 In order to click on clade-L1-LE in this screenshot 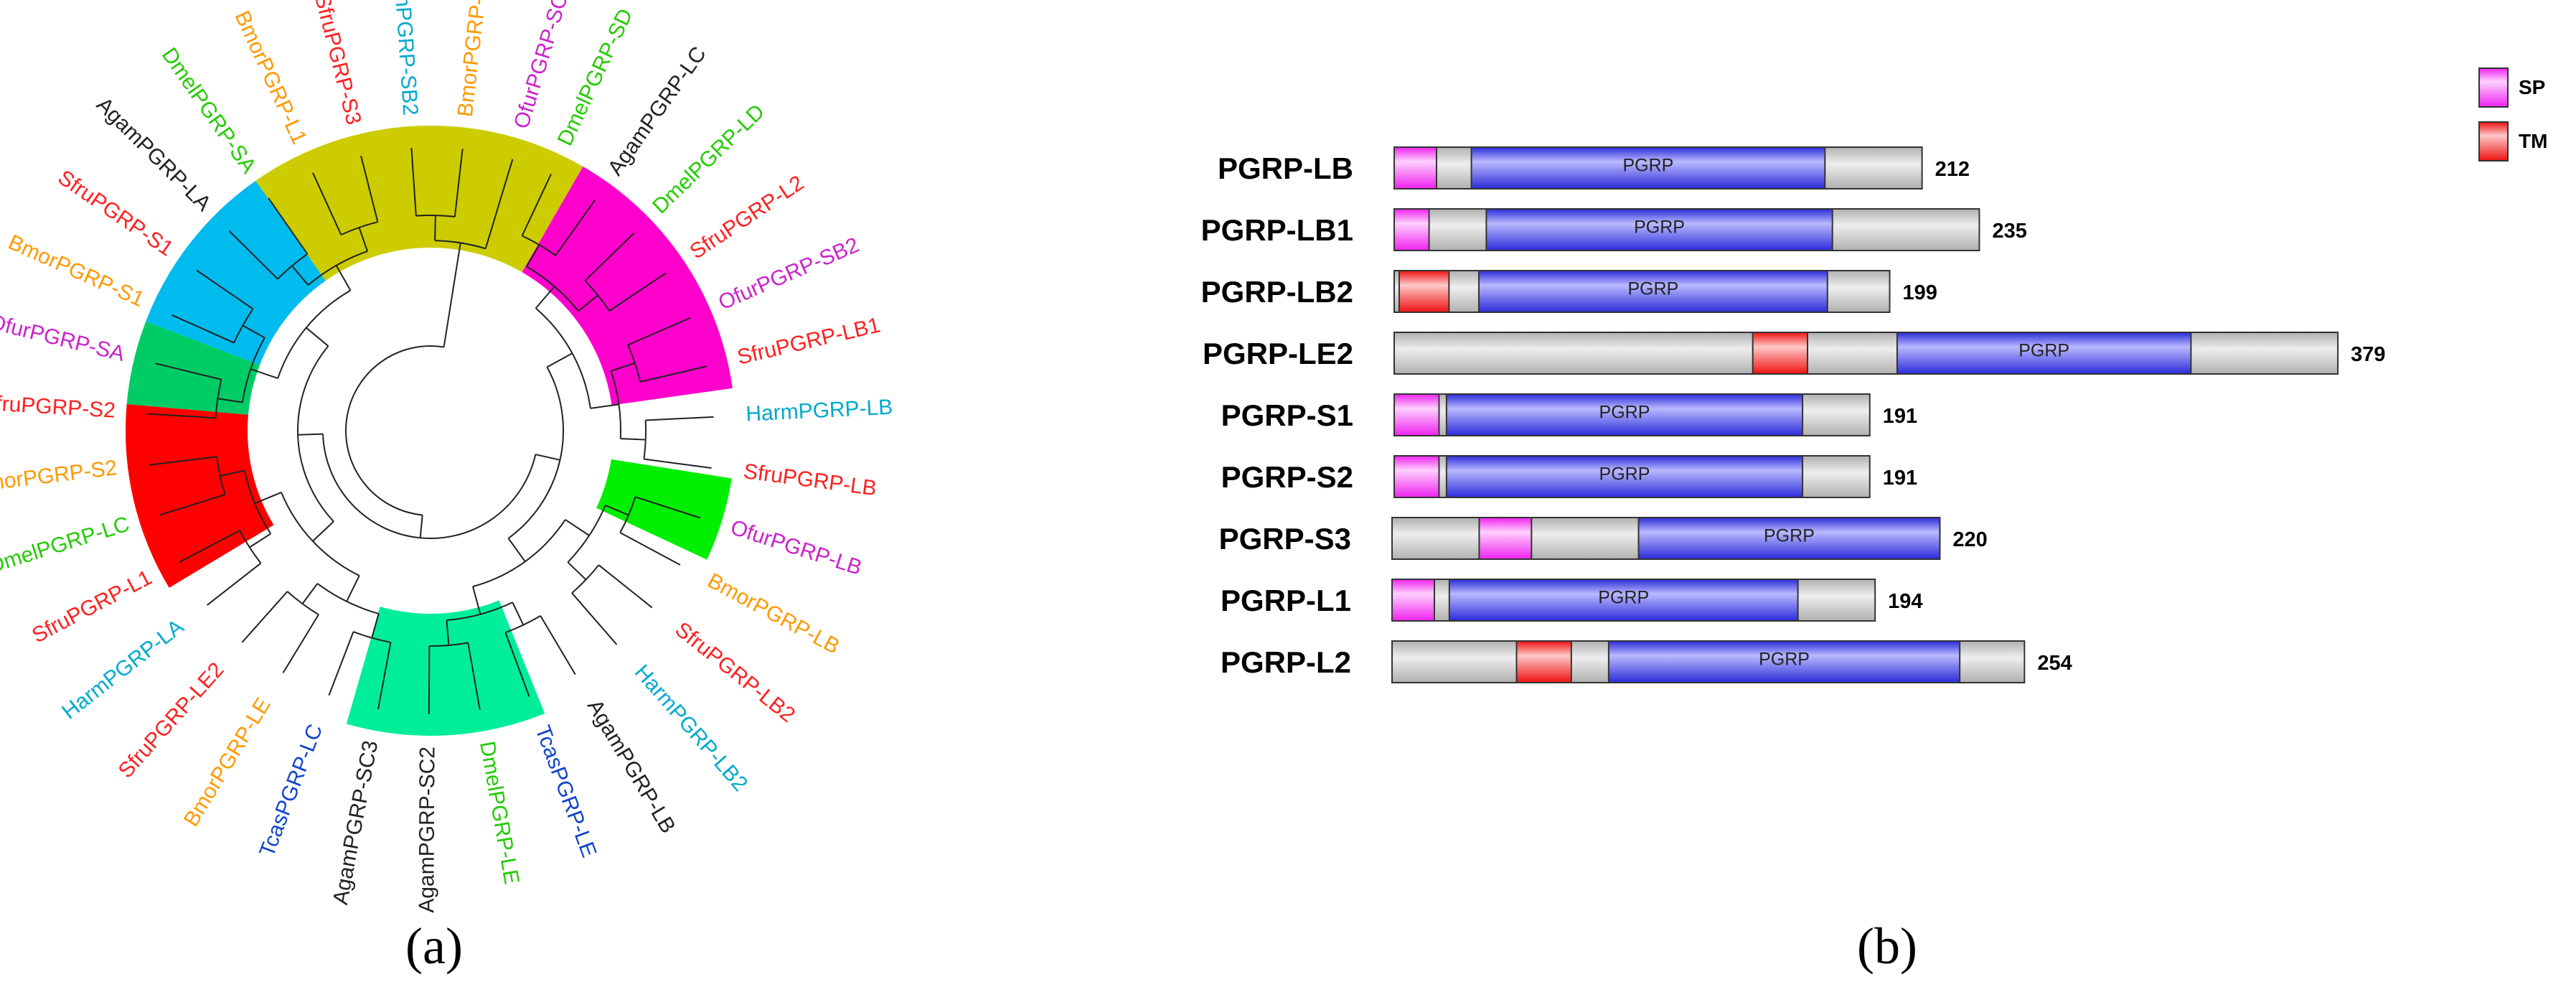, I will do `click(200, 495)`.